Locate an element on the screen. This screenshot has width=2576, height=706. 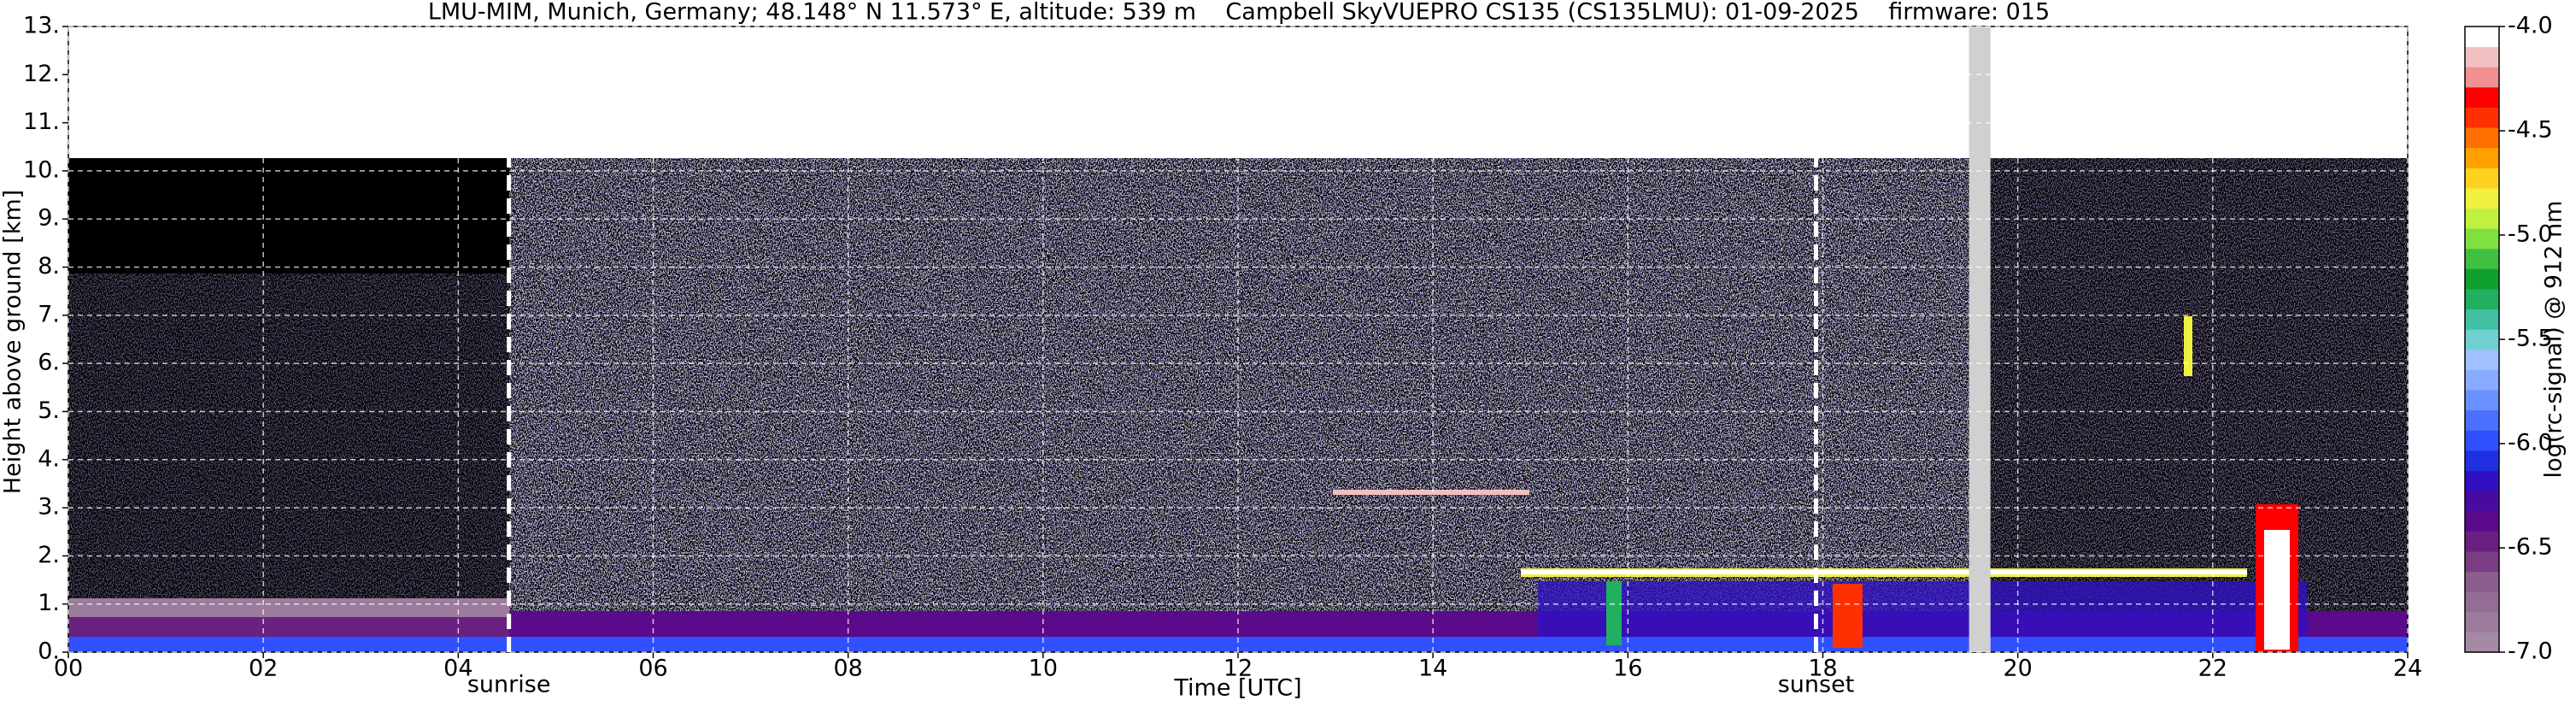
colorbar-label: log(rc-signal) @ 912 nm is located at coordinates (2554, 340).